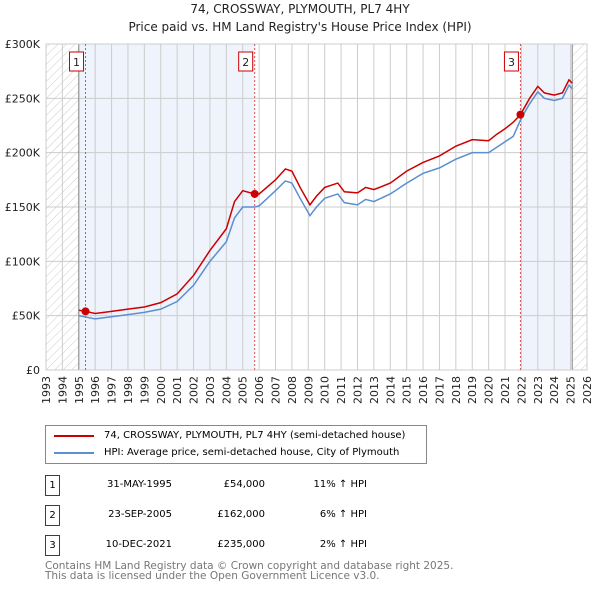  Describe the element at coordinates (343, 514) in the screenshot. I see `sale-hpi-delta: 6% ↑ HPI` at that location.